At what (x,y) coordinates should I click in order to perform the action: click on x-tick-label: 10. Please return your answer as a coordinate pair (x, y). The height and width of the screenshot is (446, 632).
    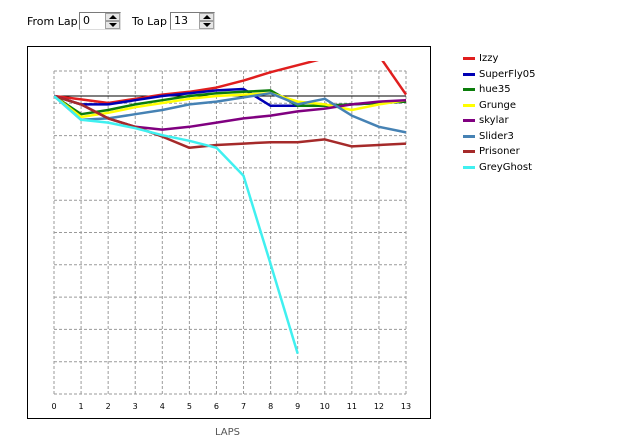
    Looking at the image, I should click on (325, 406).